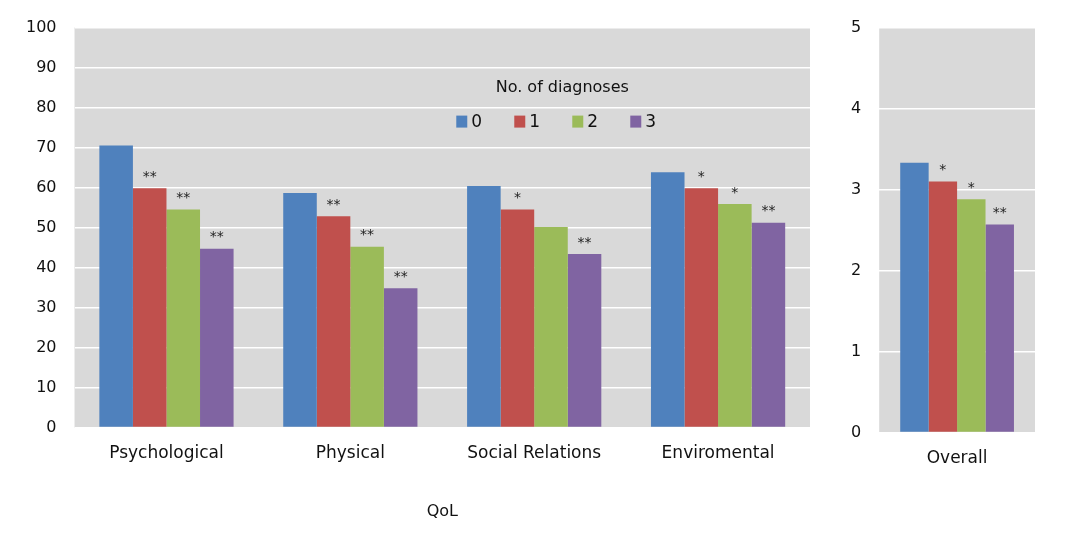  I want to click on y-tick-label: 10, so click(46, 386).